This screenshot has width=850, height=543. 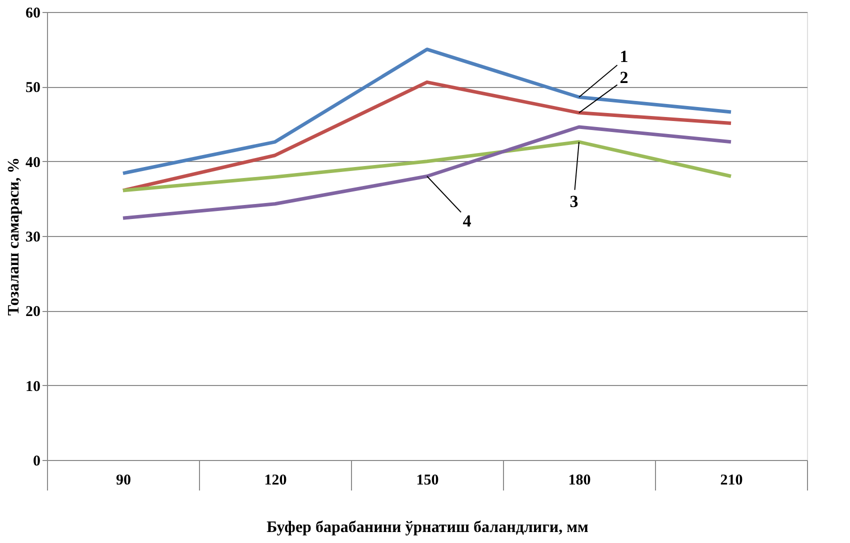 What do you see at coordinates (33, 162) in the screenshot?
I see `y-tick-label: 40` at bounding box center [33, 162].